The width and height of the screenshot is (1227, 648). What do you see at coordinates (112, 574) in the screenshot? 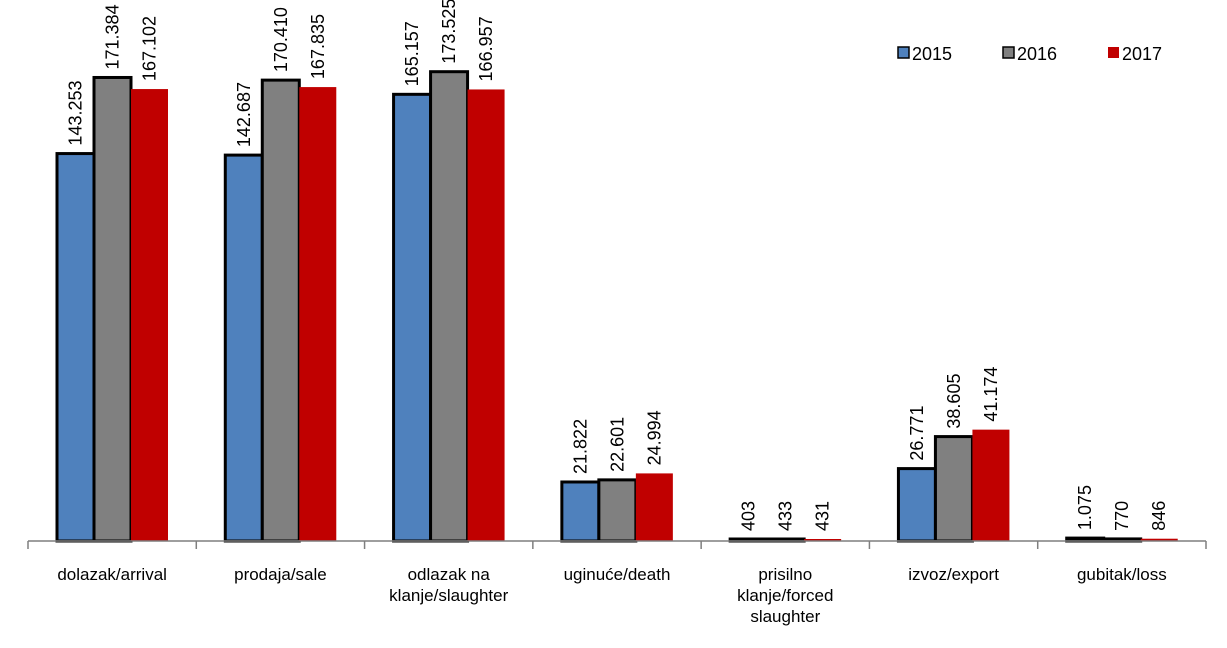
I see `category-label-0: dolazak/arrival` at bounding box center [112, 574].